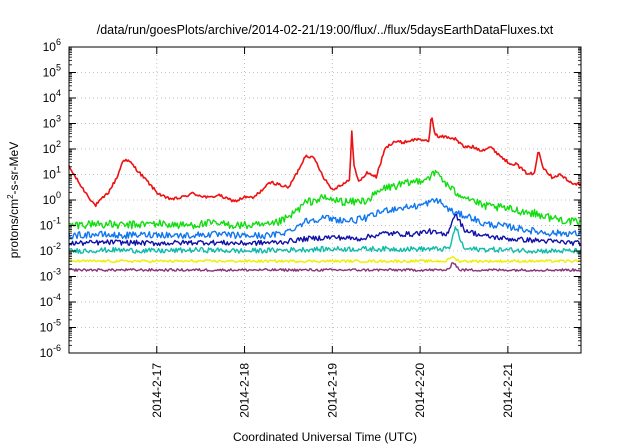  What do you see at coordinates (58, 93) in the screenshot?
I see `y-tick-exponent: 4` at bounding box center [58, 93].